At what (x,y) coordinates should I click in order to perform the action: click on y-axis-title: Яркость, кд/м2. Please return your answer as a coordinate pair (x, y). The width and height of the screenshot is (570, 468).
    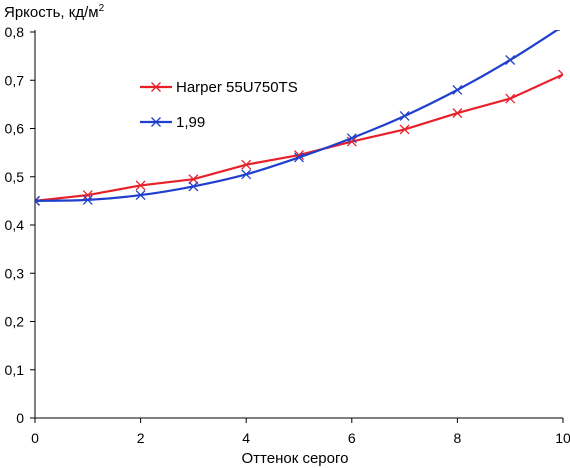
    Looking at the image, I should click on (54, 12).